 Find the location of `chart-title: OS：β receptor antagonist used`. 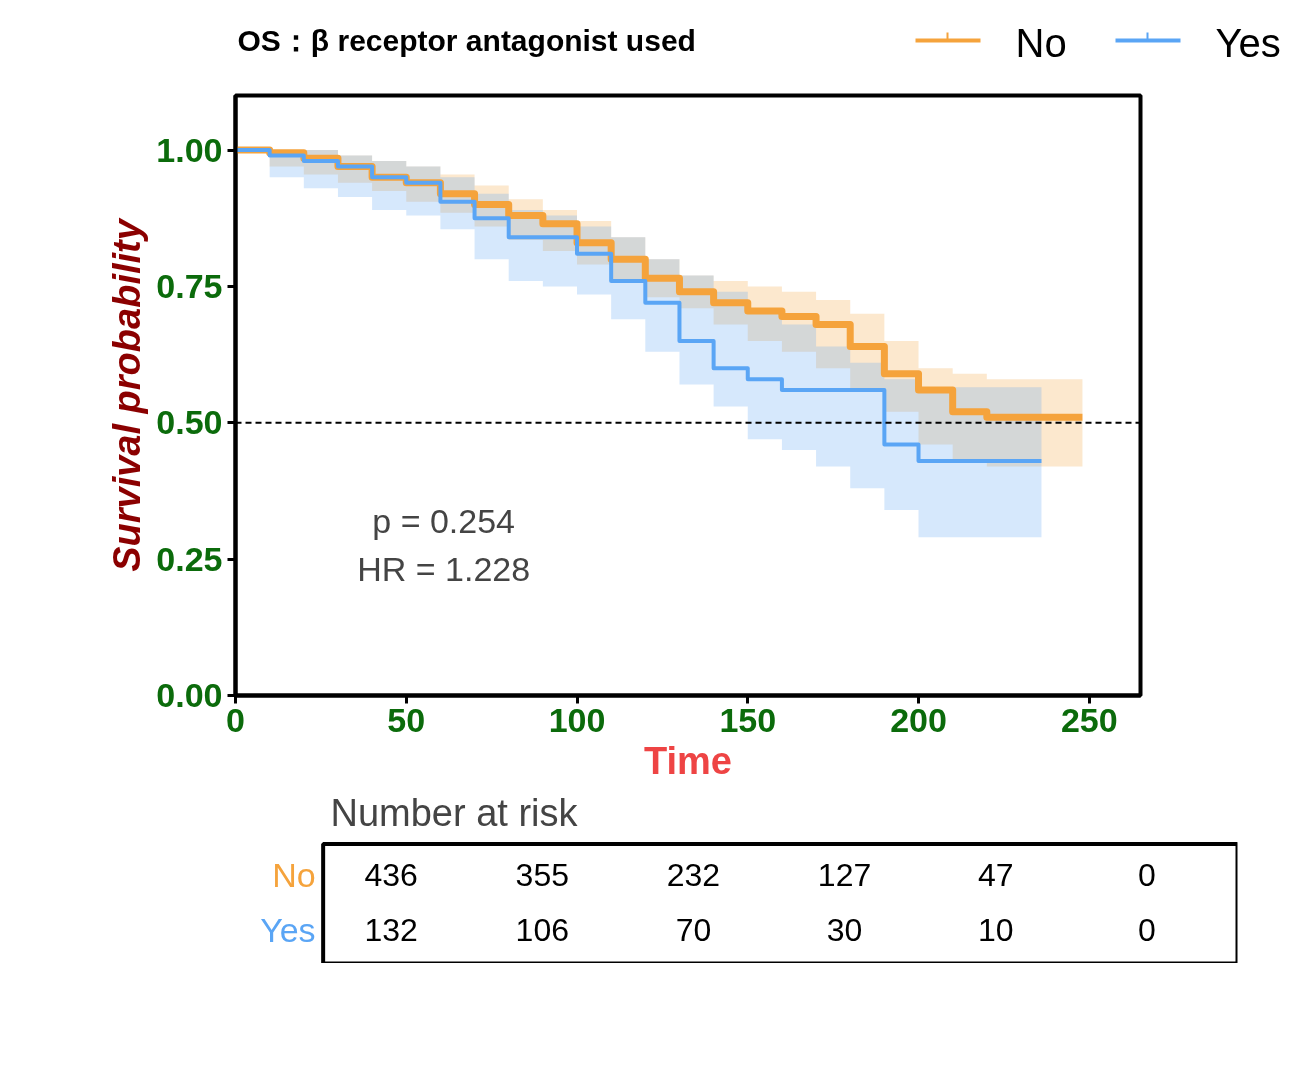

chart-title: OS：β receptor antagonist used is located at coordinates (466, 40).